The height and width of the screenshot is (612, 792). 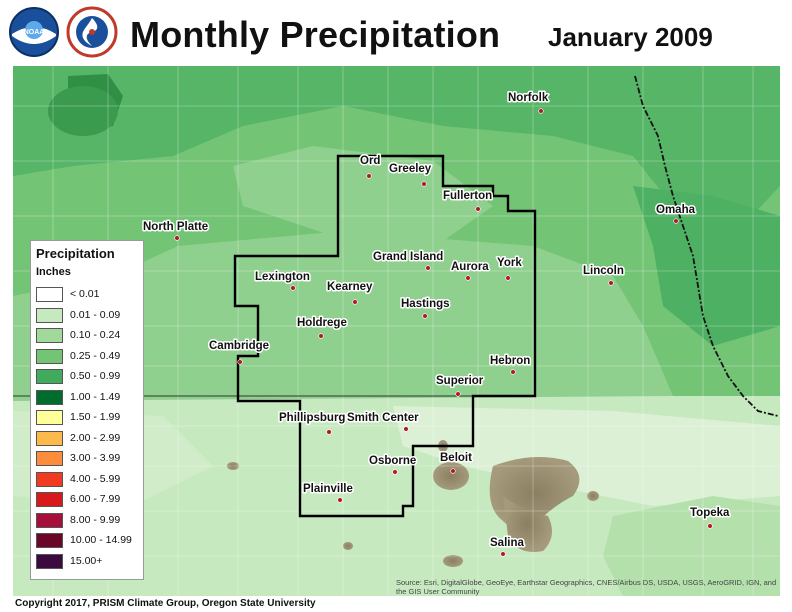 What do you see at coordinates (312, 418) in the screenshot?
I see `city-label: Phillipsburg` at bounding box center [312, 418].